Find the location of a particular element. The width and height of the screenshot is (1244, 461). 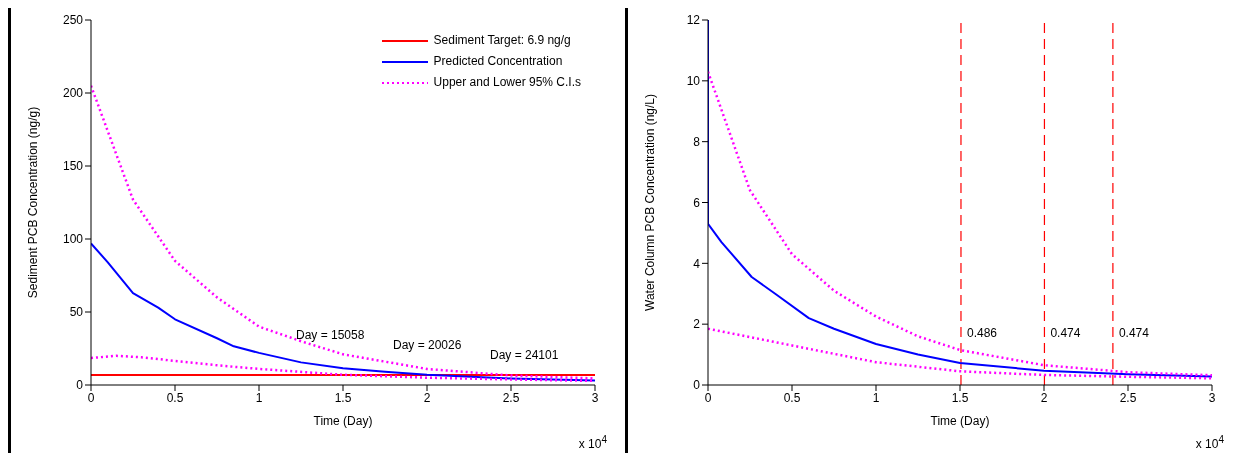

y-tick-label: 200 is located at coordinates (73, 93).